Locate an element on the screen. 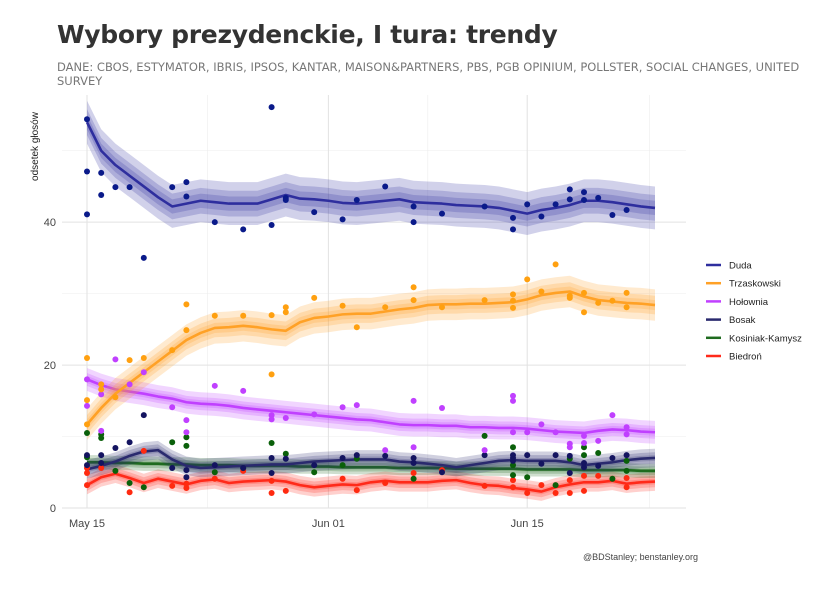 The image size is (830, 593). credible-band is located at coordinates (371, 406).